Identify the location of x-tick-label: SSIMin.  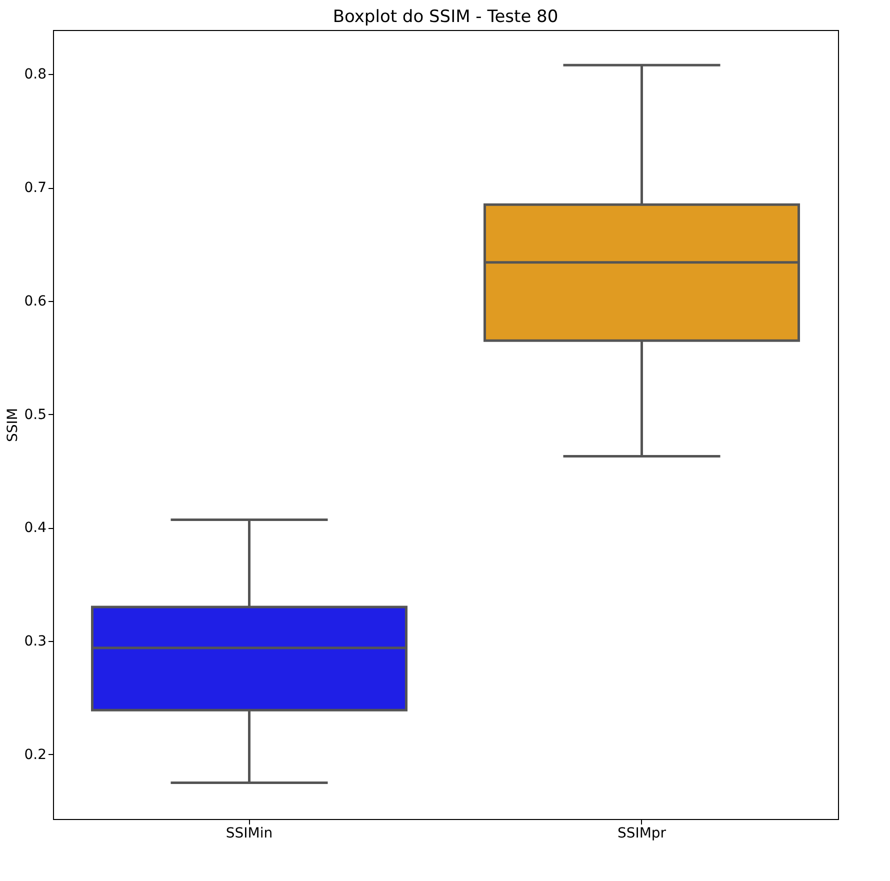
(249, 834).